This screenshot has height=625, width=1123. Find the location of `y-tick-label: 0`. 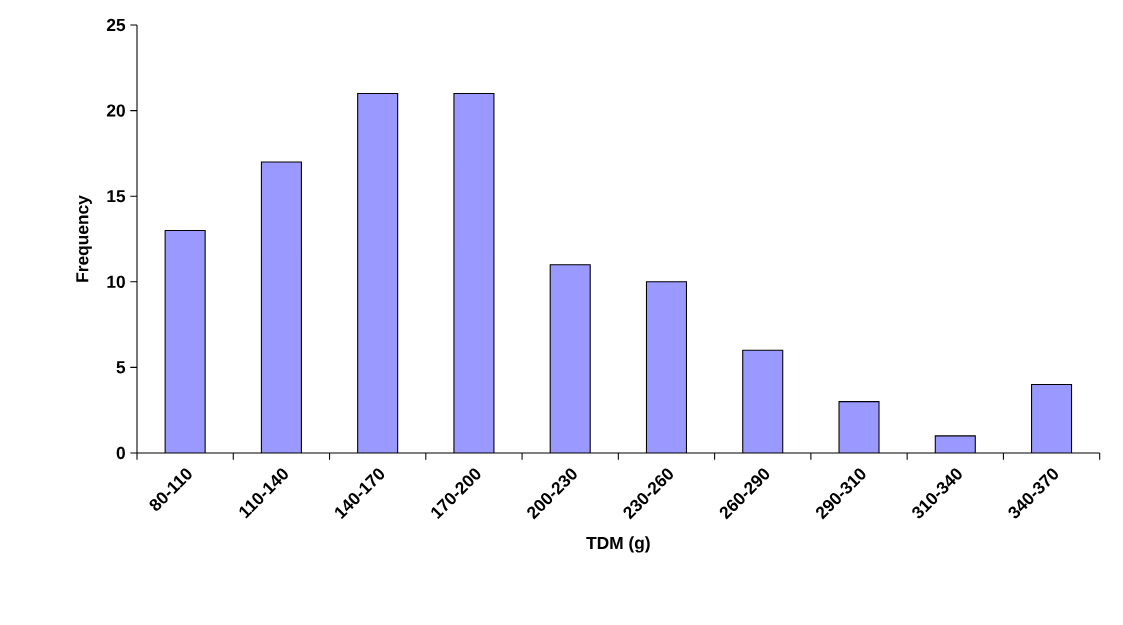

y-tick-label: 0 is located at coordinates (120, 453).